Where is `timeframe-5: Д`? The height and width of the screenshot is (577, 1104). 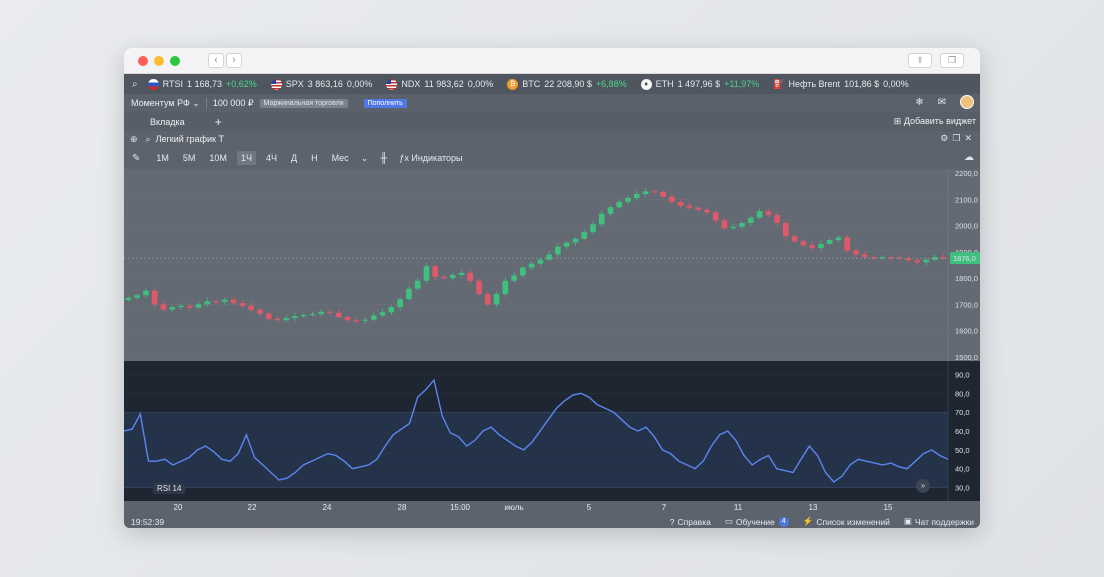
timeframe-5: Д is located at coordinates (294, 158).